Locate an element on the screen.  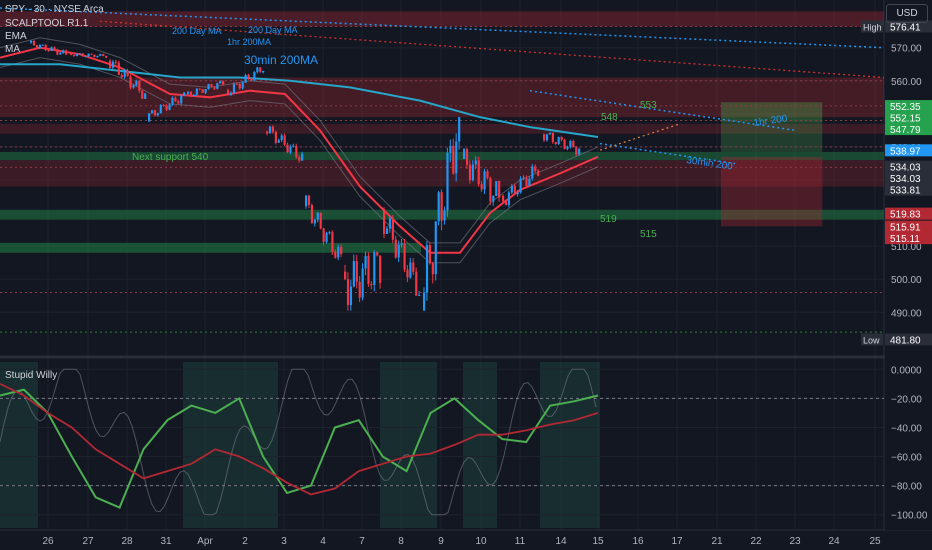
time-tick-label: 4 is located at coordinates (323, 541).